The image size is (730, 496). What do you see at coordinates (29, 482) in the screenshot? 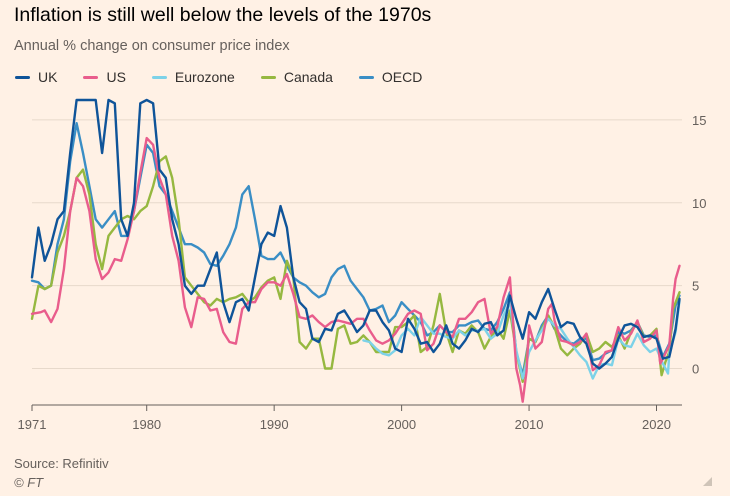
I see `credit-note: © FT` at bounding box center [29, 482].